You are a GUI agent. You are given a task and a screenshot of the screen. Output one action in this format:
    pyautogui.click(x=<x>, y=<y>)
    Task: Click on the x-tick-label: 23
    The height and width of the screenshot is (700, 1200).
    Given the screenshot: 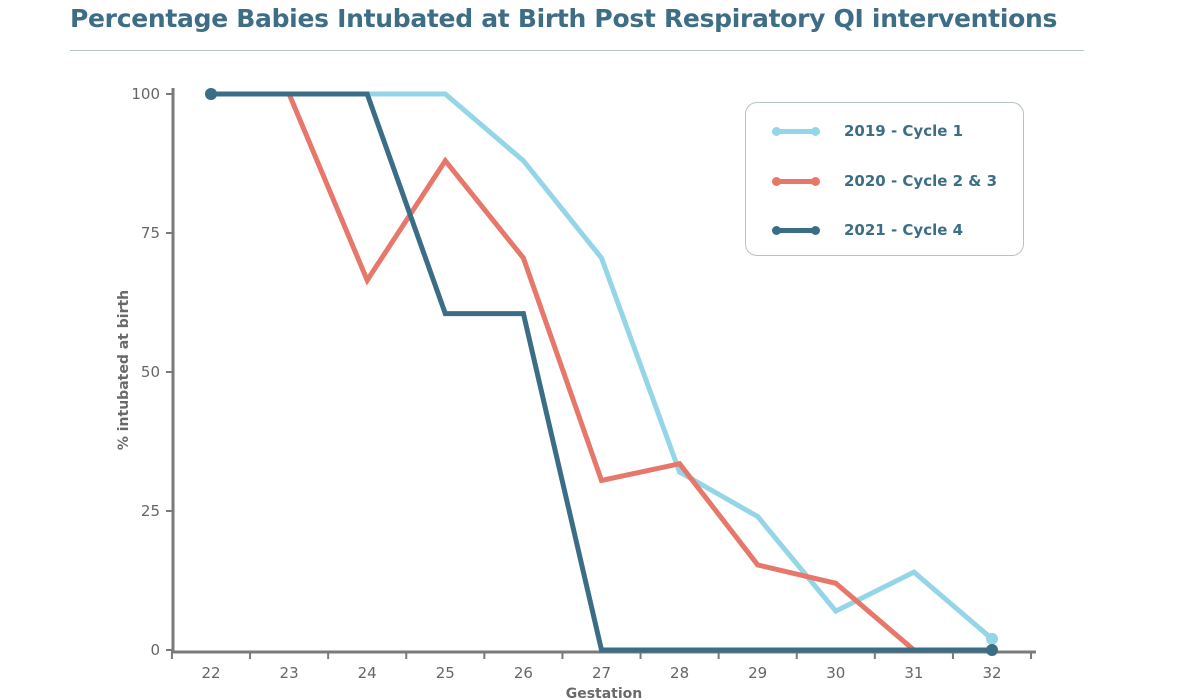 What is the action you would take?
    pyautogui.click(x=289, y=673)
    